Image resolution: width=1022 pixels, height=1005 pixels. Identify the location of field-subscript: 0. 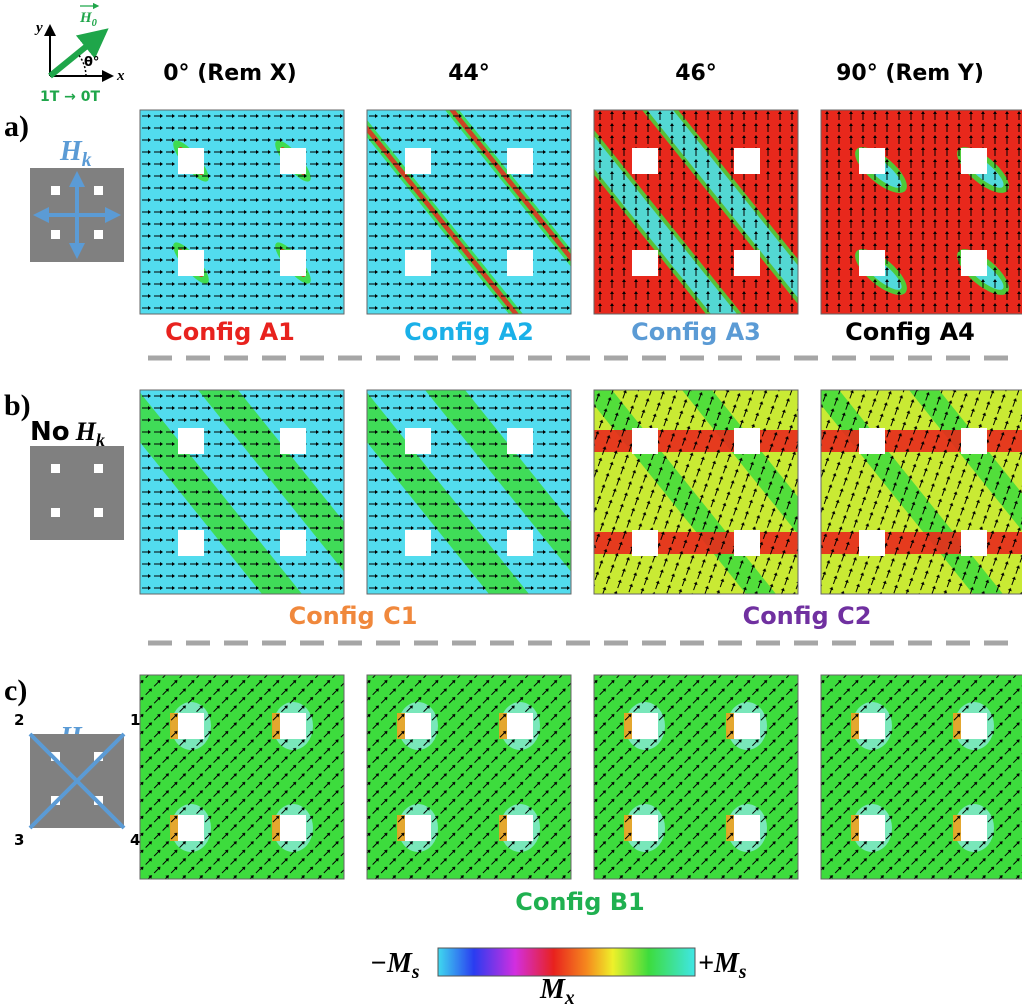
(95, 23).